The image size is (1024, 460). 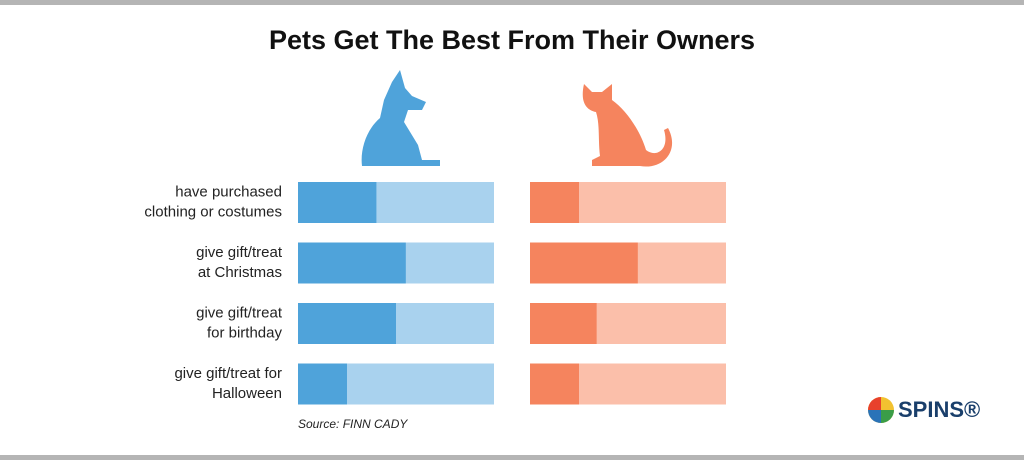 What do you see at coordinates (353, 424) in the screenshot?
I see `source: Source: FINN CADY` at bounding box center [353, 424].